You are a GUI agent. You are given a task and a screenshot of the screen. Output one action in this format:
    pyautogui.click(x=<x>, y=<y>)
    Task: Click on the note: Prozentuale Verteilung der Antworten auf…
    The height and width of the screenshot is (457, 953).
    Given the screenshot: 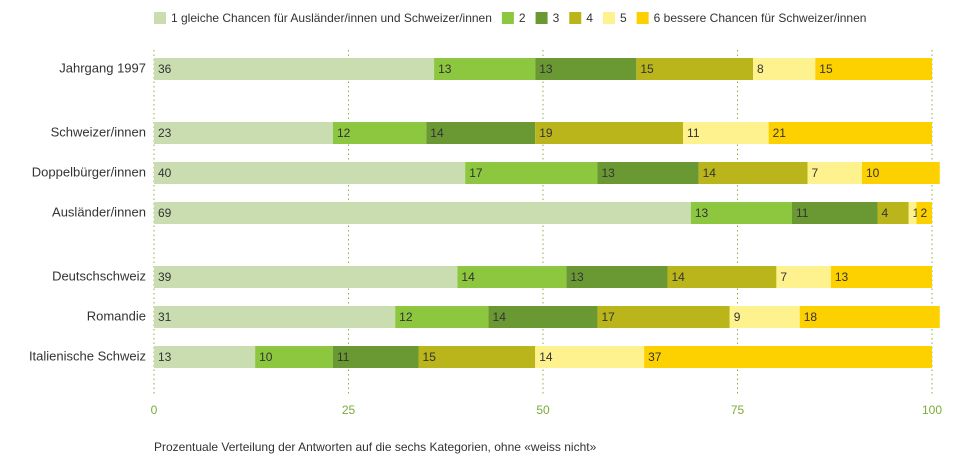 What is the action you would take?
    pyautogui.click(x=375, y=447)
    